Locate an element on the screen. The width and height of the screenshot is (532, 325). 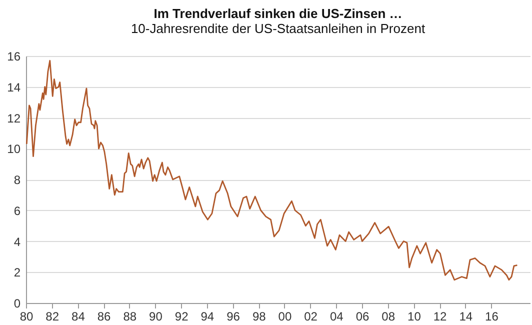
y-tick-label: 2 is located at coordinates (17, 273).